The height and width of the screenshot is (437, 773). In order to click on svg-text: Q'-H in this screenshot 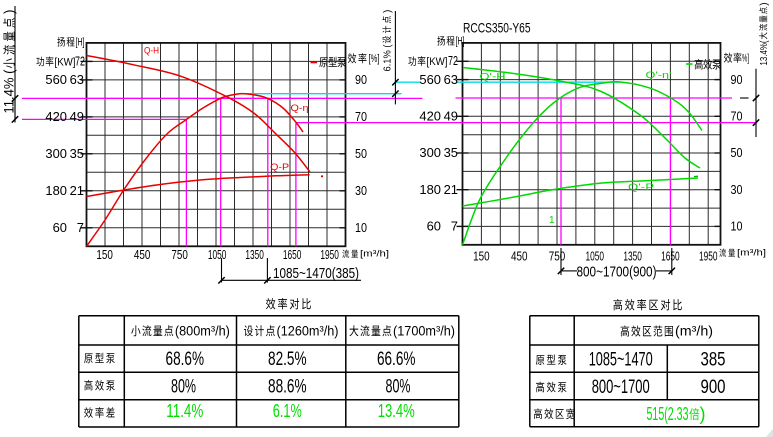, I will do `click(493, 77)`.